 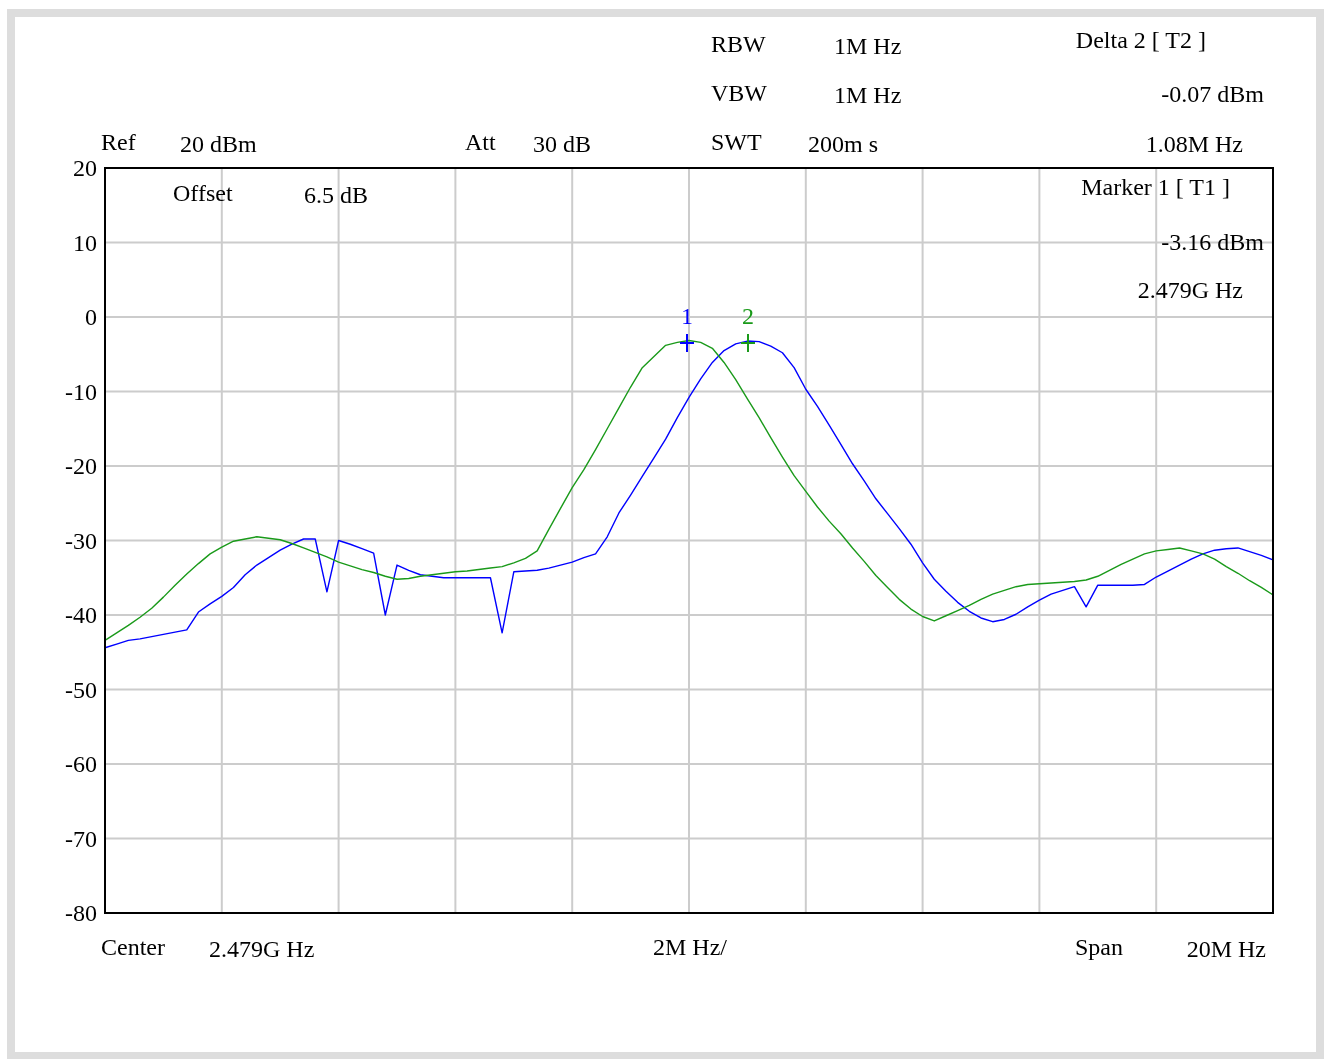 What do you see at coordinates (85, 168) in the screenshot?
I see `y-tick-label: 20` at bounding box center [85, 168].